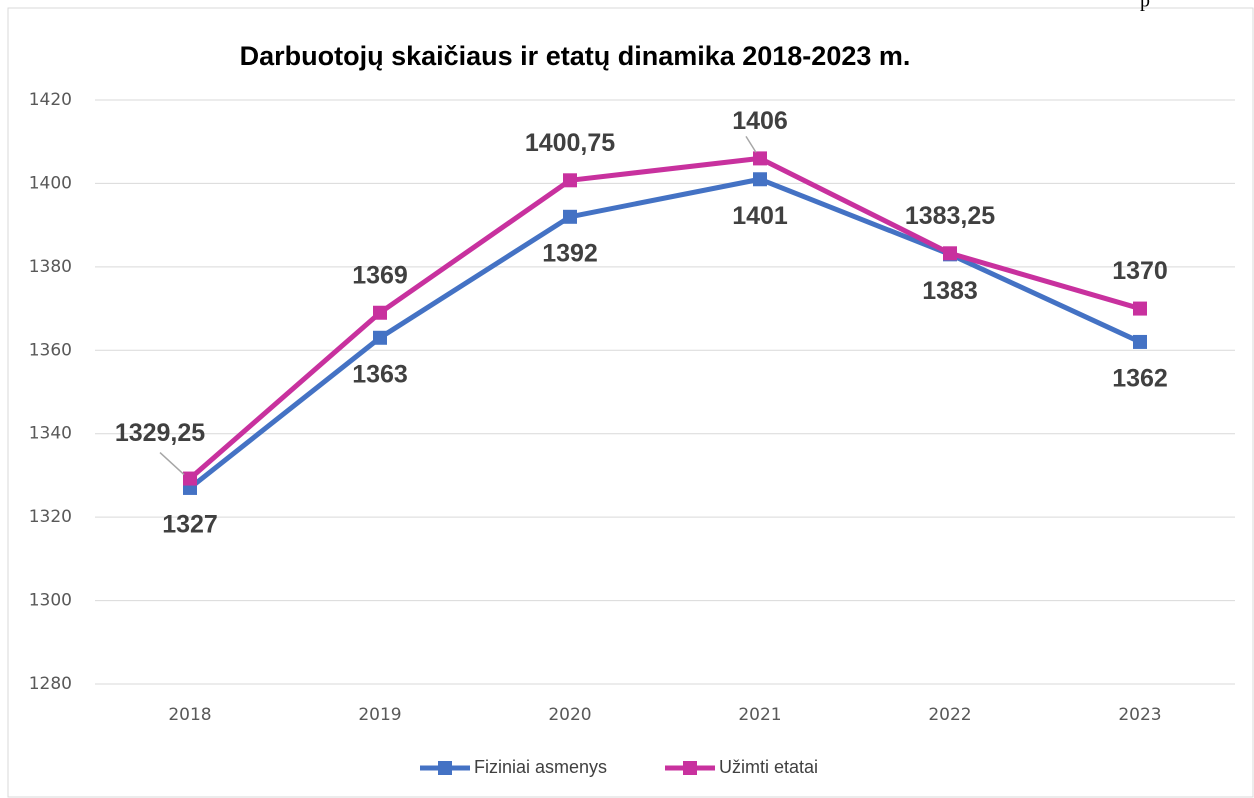 The width and height of the screenshot is (1254, 798). I want to click on x-tick-label: 2023, so click(1139, 715).